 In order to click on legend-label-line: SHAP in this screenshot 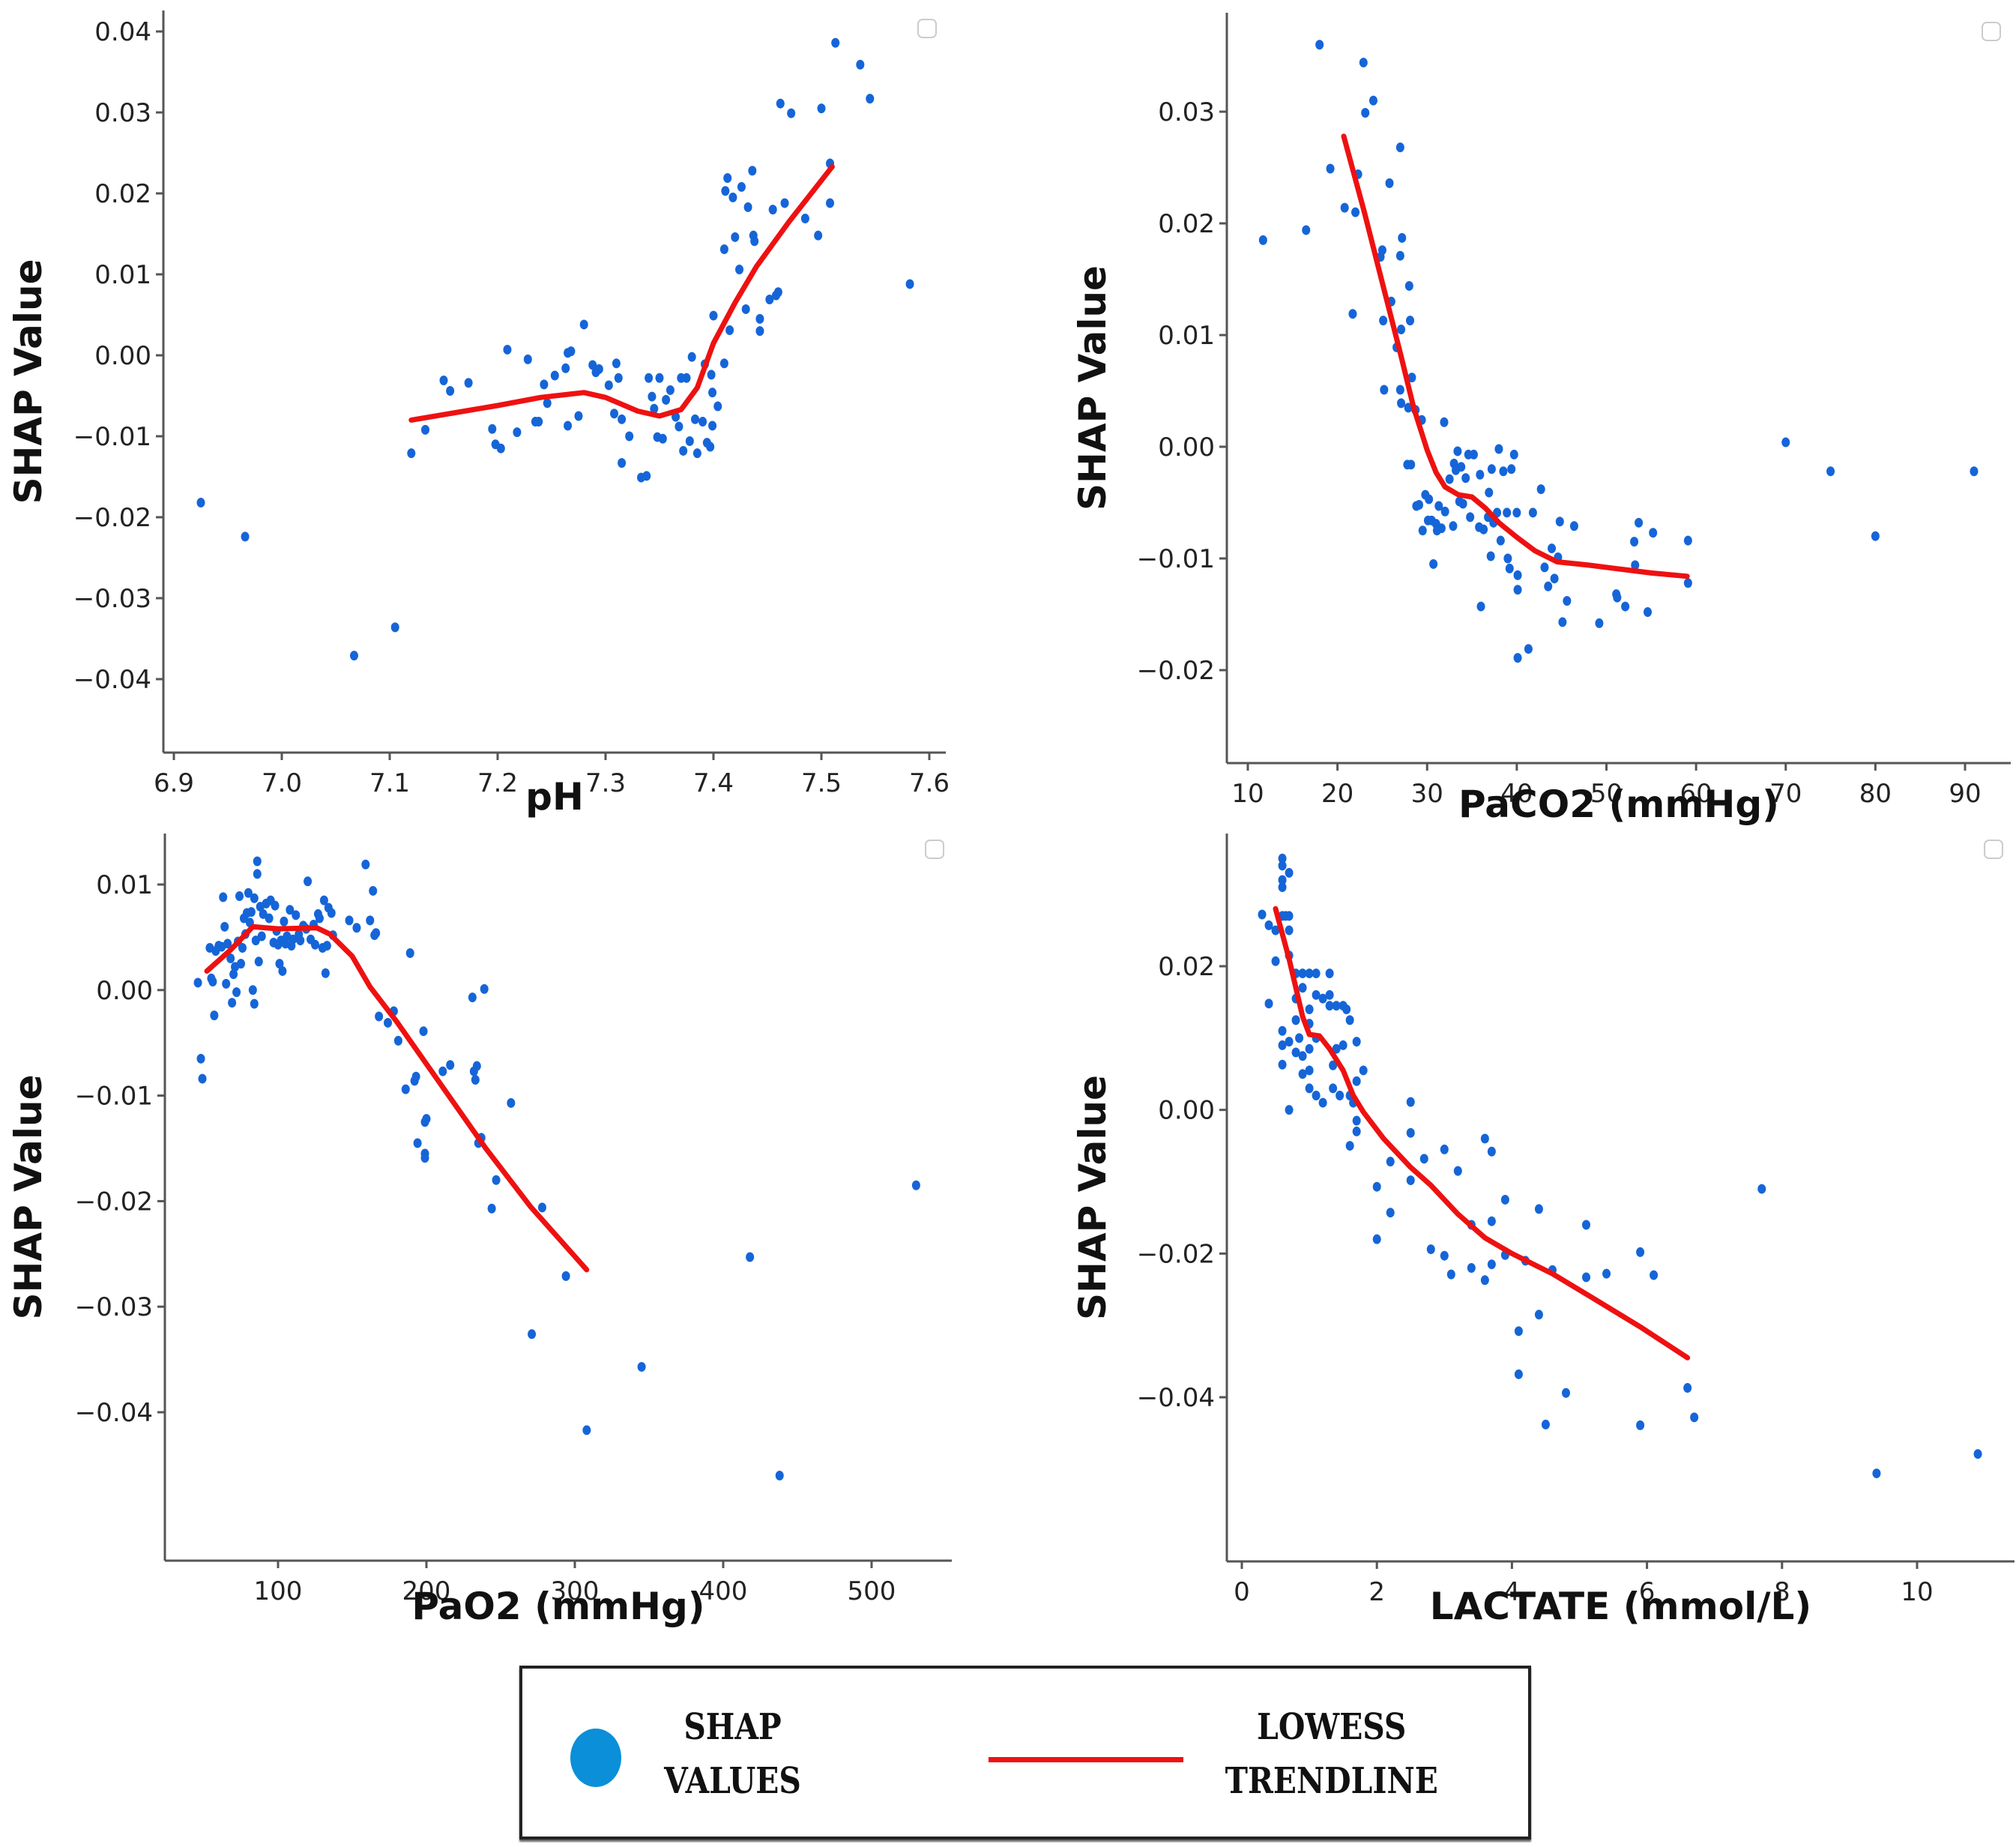, I will do `click(732, 1727)`.